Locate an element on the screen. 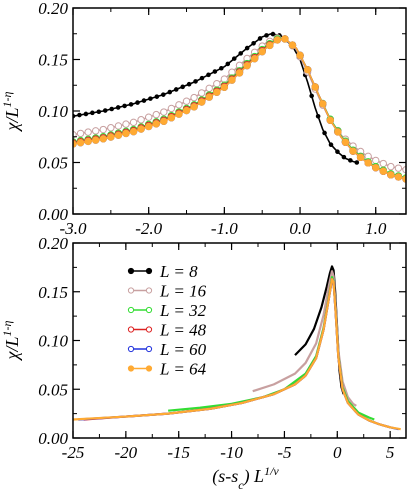  x-axis-title-tail: ) L is located at coordinates (254, 476).